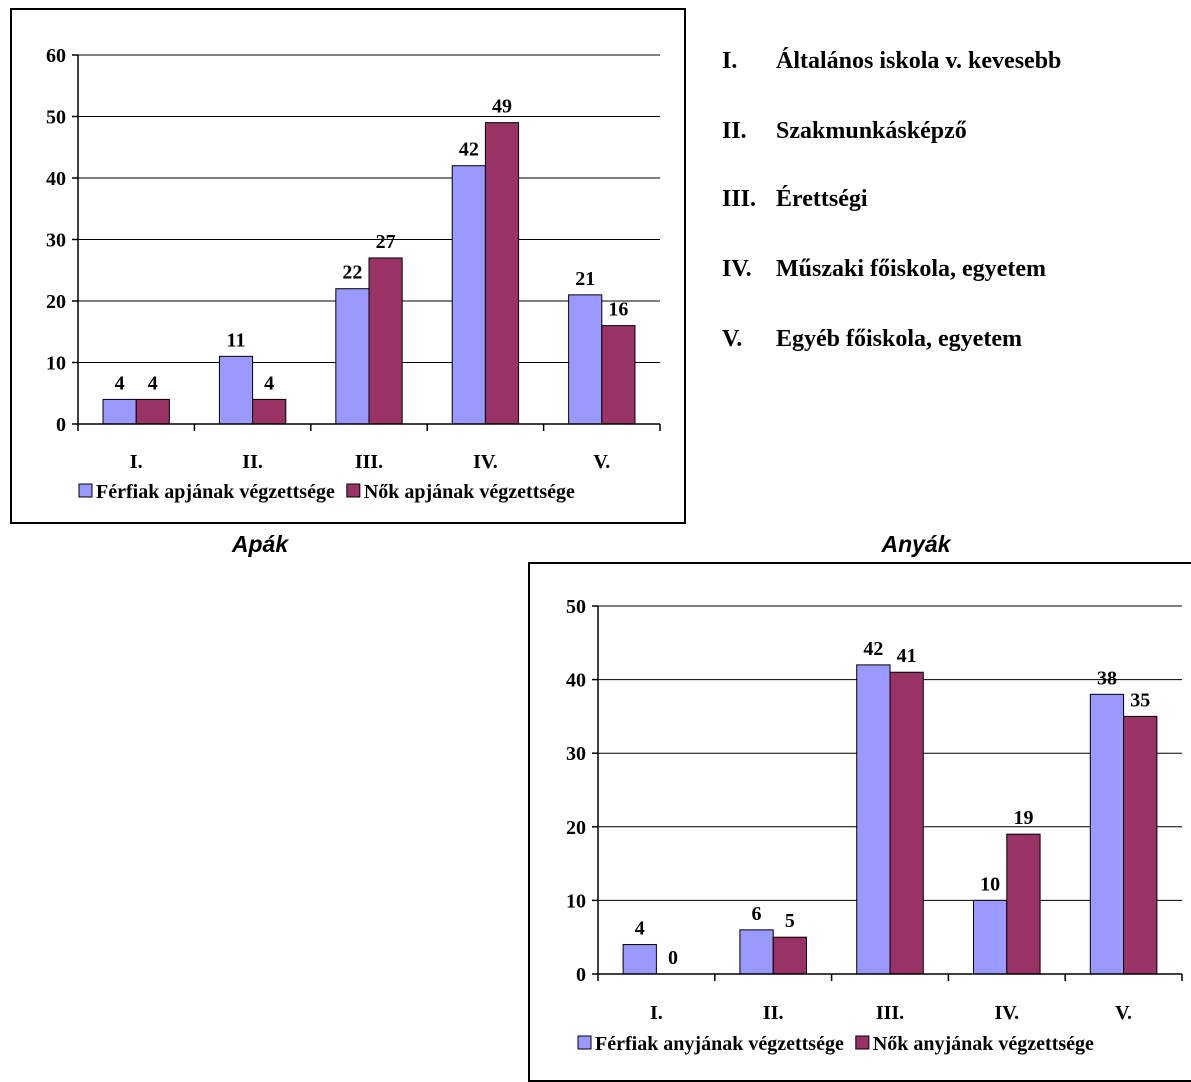 The width and height of the screenshot is (1191, 1082). Describe the element at coordinates (891, 83) in the screenshot. I see `category-legend-item: I. Általános iskola v. kevesebb` at that location.